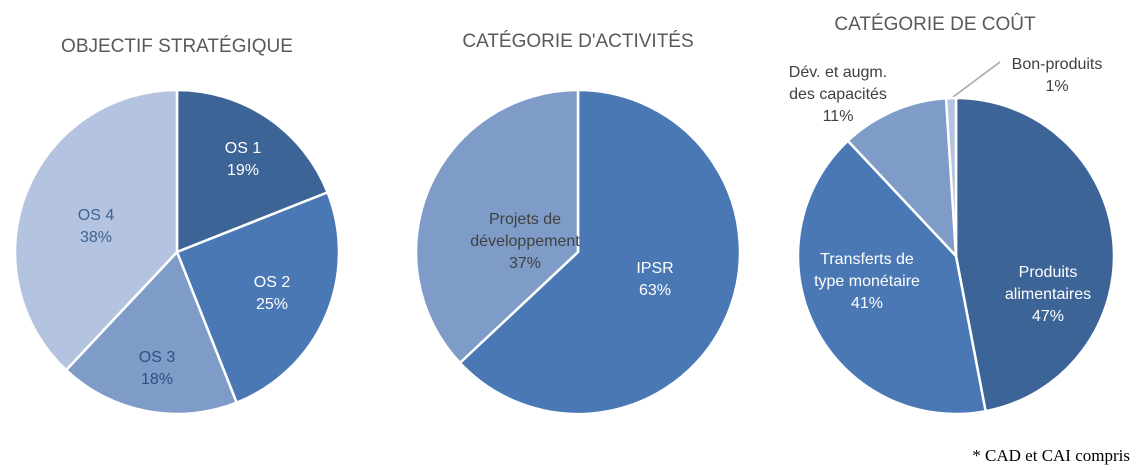 Image resolution: width=1138 pixels, height=470 pixels. What do you see at coordinates (96, 215) in the screenshot?
I see `slice-name: OS 4` at bounding box center [96, 215].